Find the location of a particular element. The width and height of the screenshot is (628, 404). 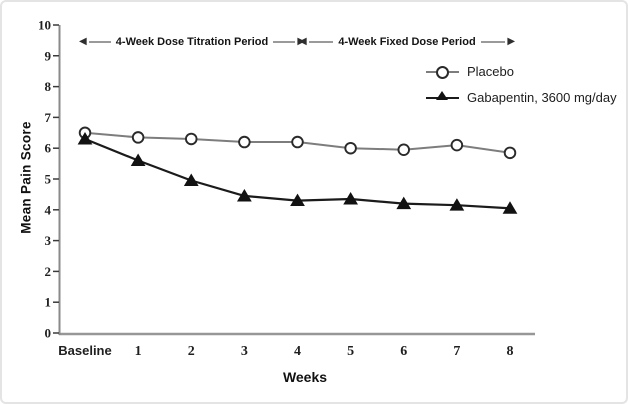

y-tick-label: 9 is located at coordinates (48, 55).